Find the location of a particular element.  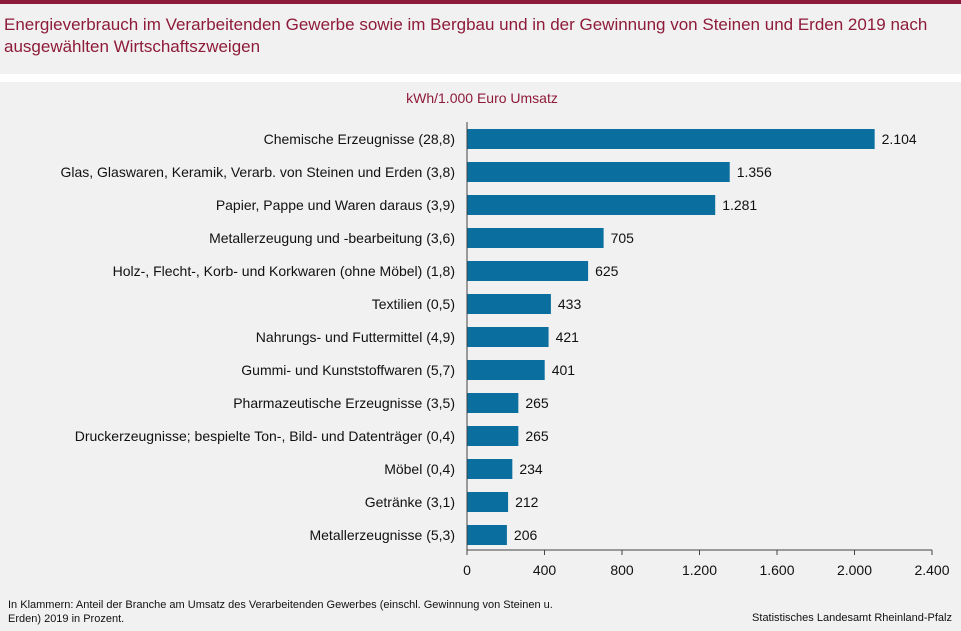

category-label: Pharmazeutische Erzeugnisse (3,5) is located at coordinates (344, 403).